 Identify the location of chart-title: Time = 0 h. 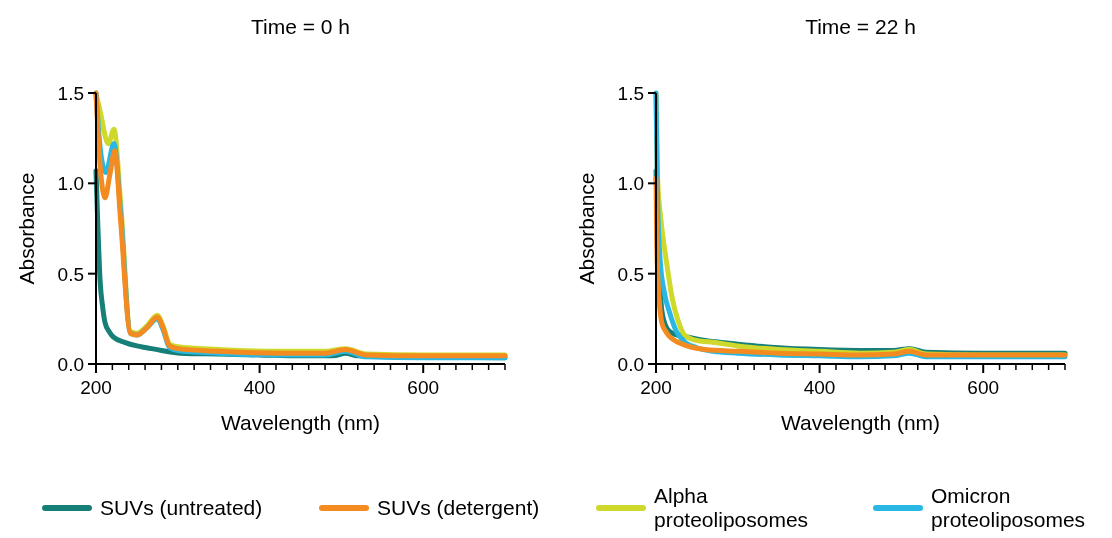
(300, 26).